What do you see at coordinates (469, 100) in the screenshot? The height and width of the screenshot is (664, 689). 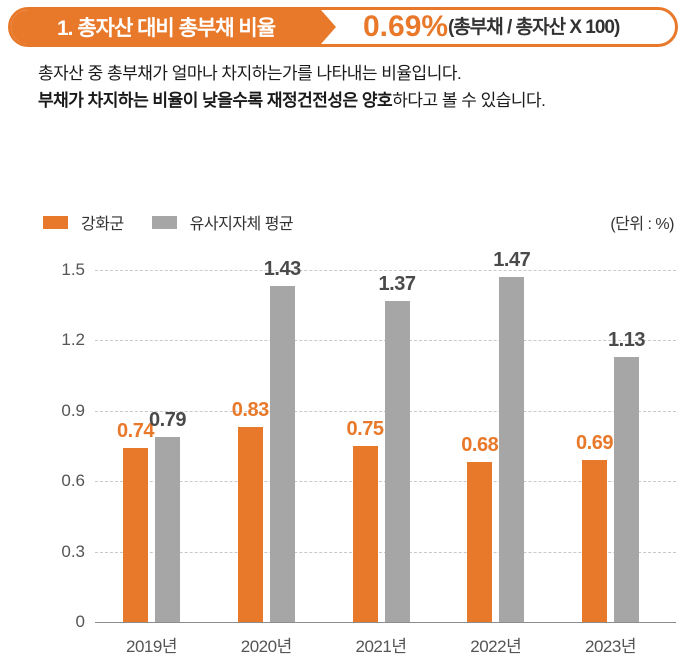 I see `description-line2-rest: 하다고 볼 수 있습니다.` at bounding box center [469, 100].